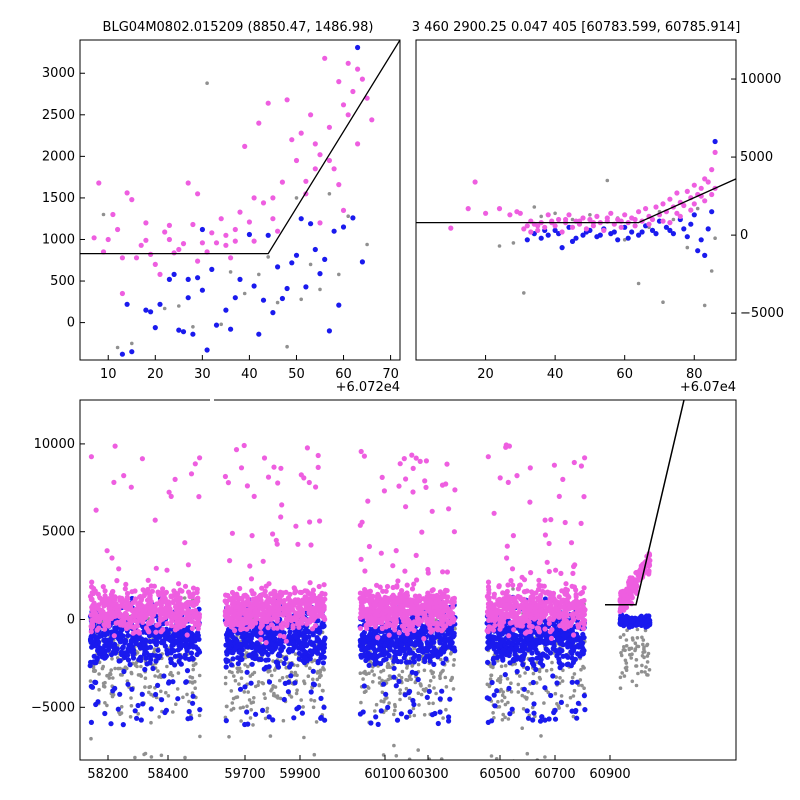  I want to click on y-tick-label: 1000, so click(58, 239).